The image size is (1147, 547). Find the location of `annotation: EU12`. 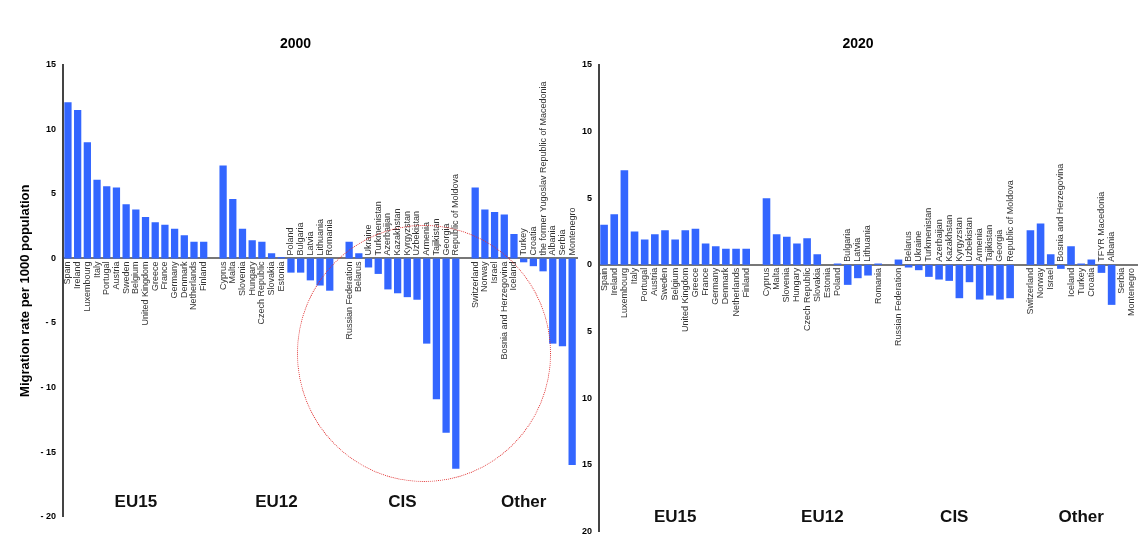

annotation: EU12 is located at coordinates (276, 501).